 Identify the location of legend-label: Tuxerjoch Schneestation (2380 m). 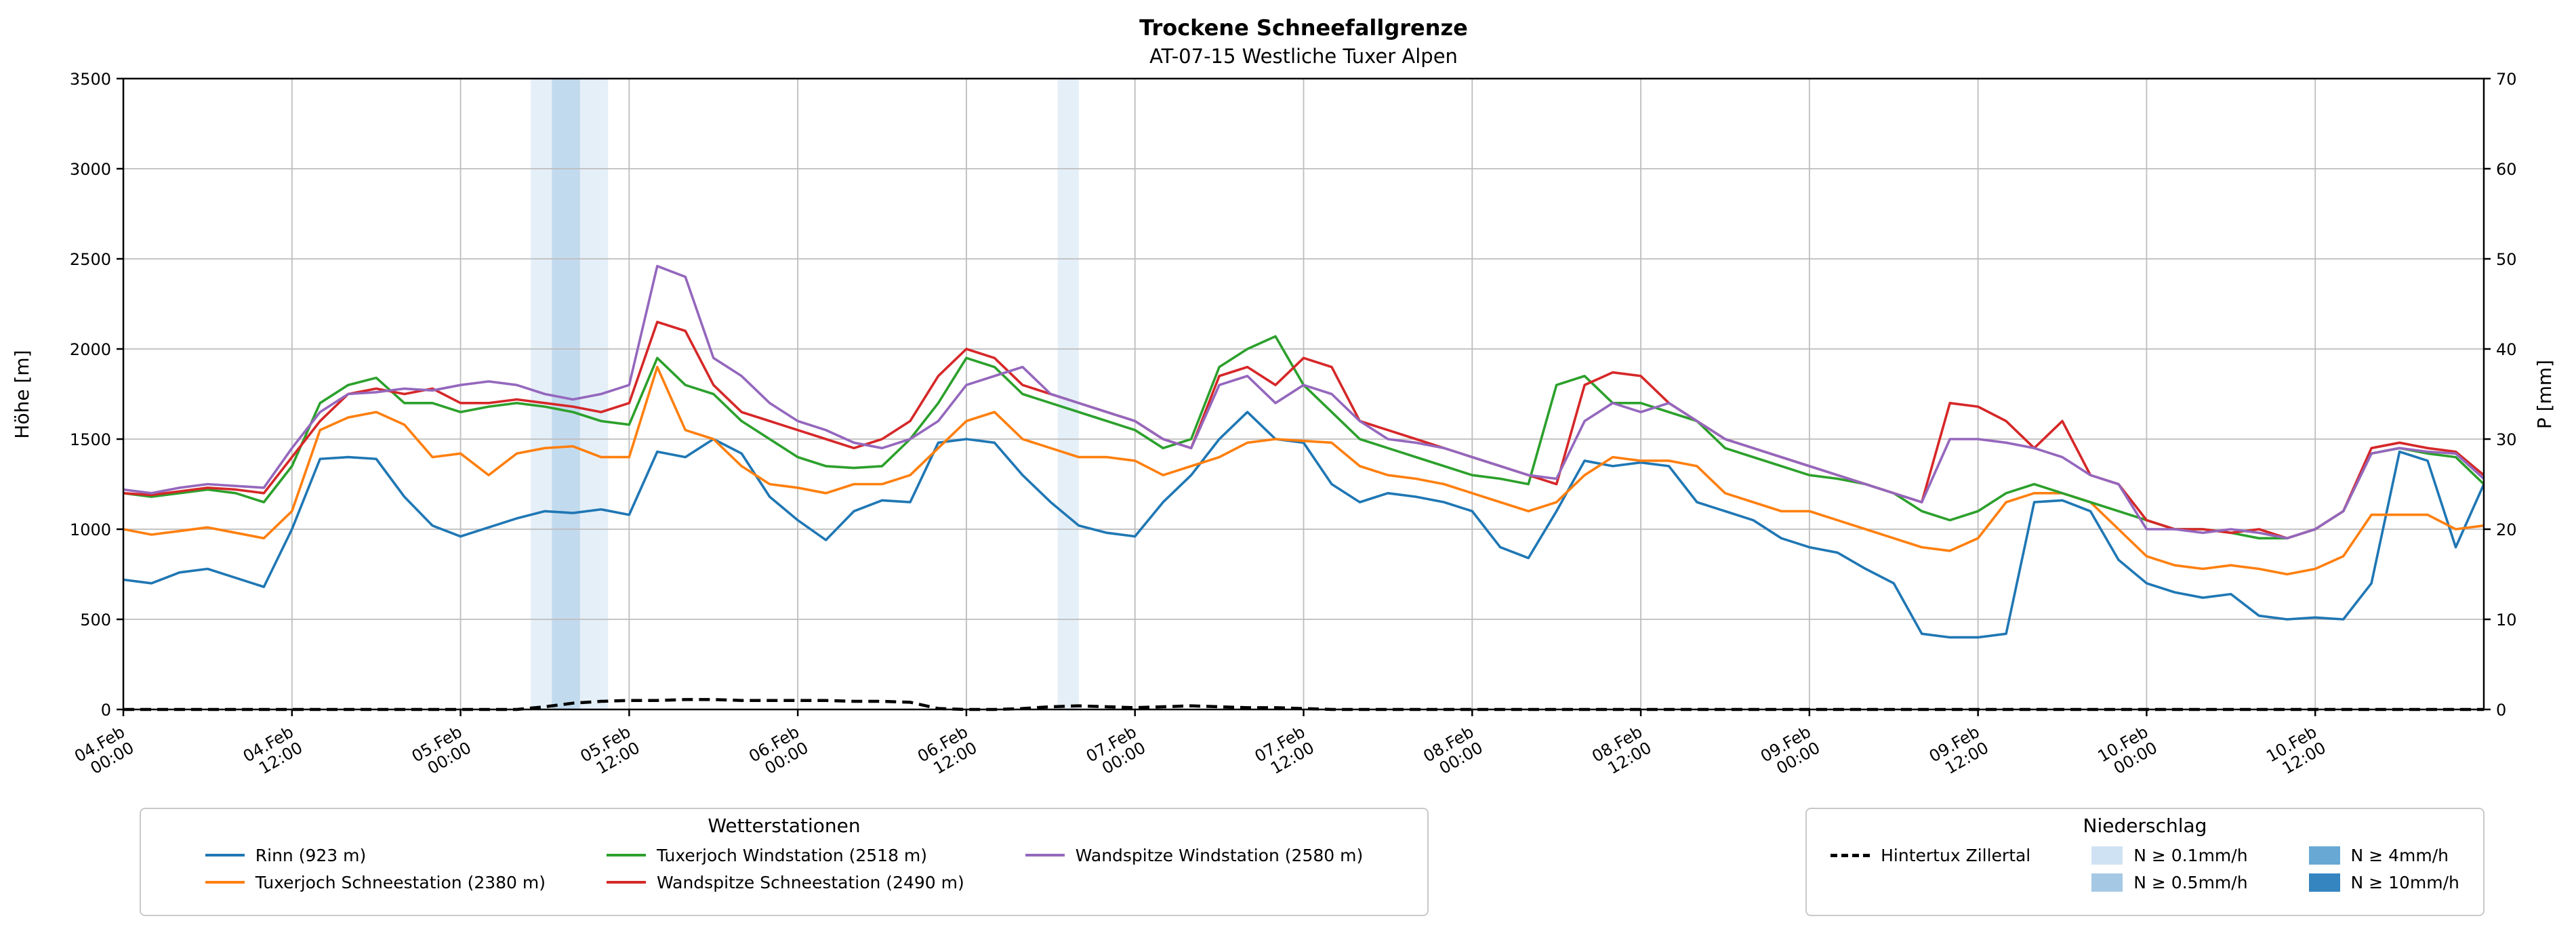
(400, 882).